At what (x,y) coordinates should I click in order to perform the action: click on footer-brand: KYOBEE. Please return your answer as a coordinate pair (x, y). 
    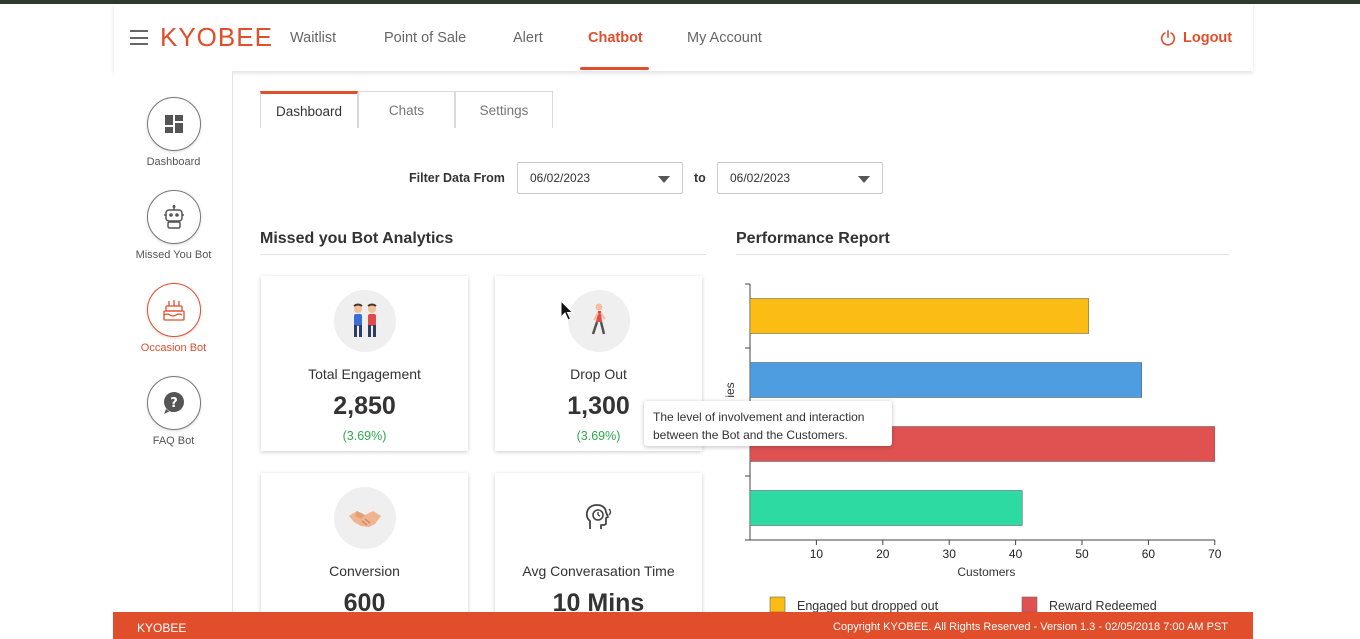
    Looking at the image, I should click on (162, 628).